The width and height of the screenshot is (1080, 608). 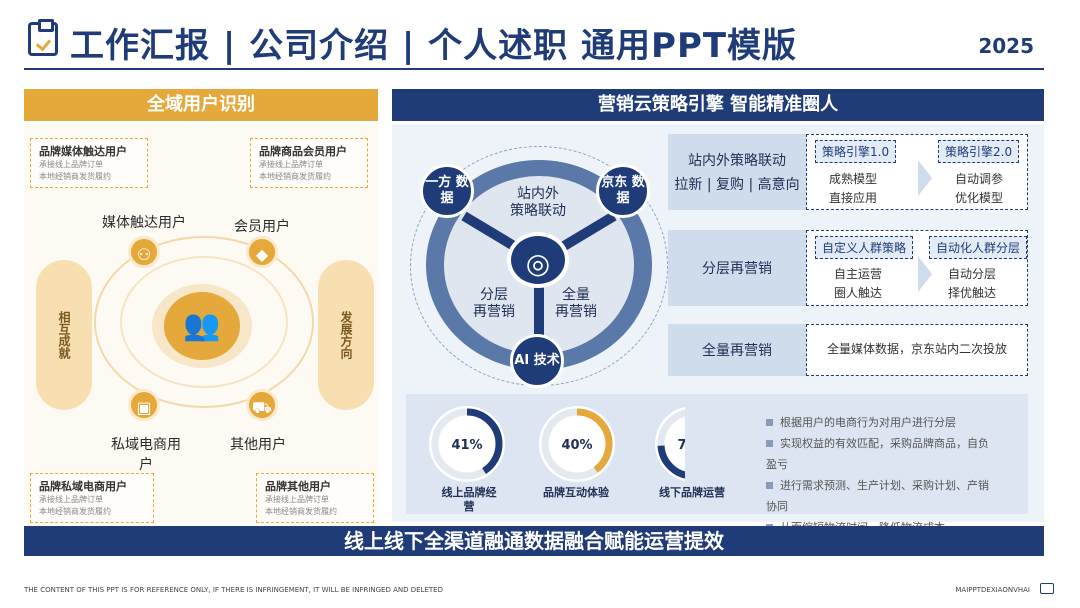 I want to click on other-user-box: 品牌其他用户 承接线上品牌订单 本地经销商发货履约, so click(x=315, y=498).